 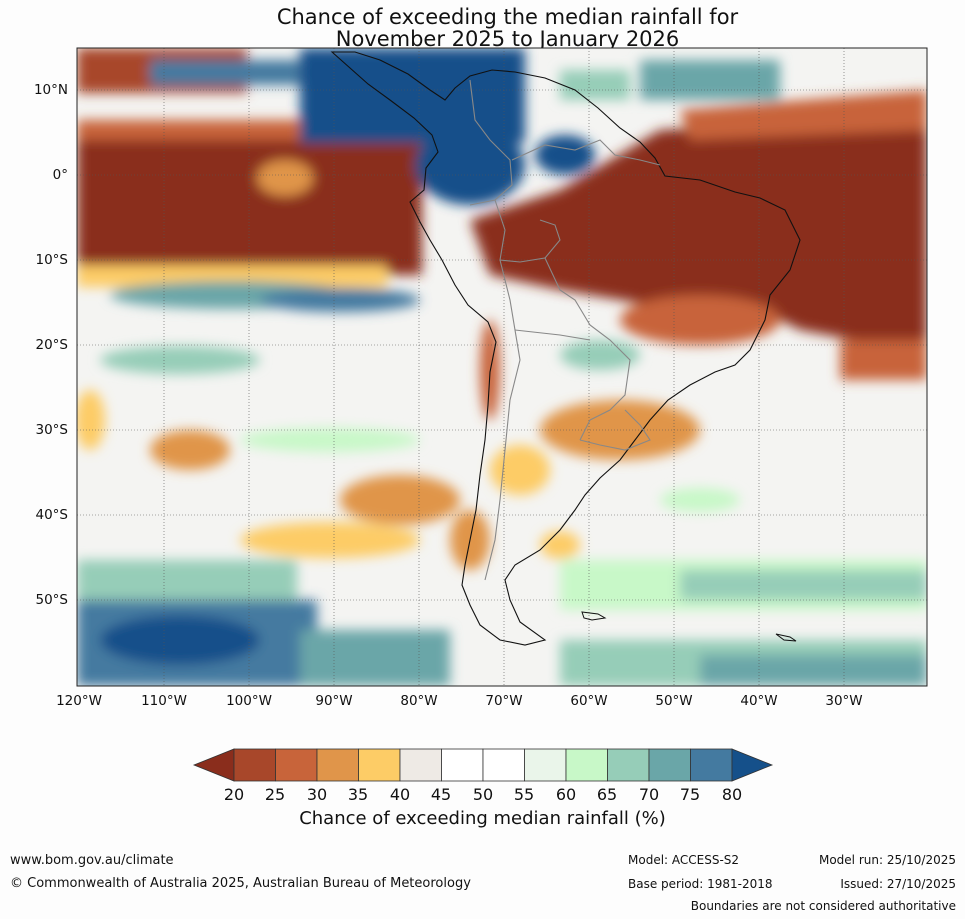 I want to click on colorbar, so click(x=483, y=765).